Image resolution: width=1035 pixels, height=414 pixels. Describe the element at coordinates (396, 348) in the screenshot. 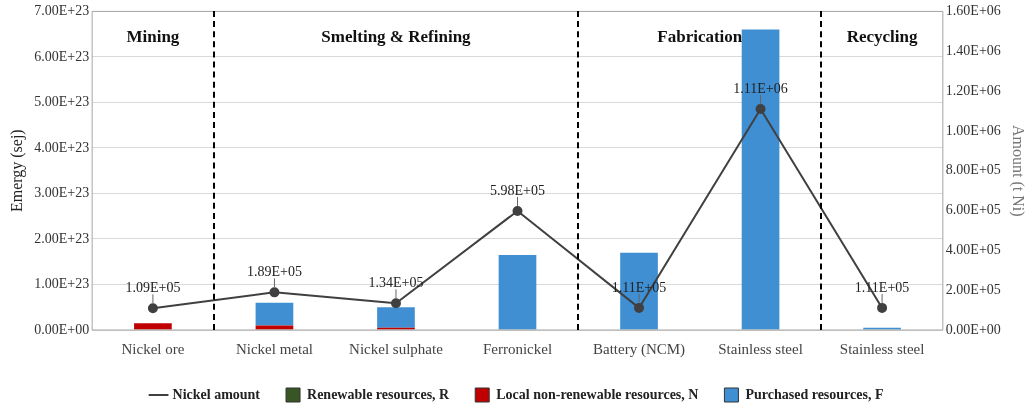

I see `x-tick-label: Nickel sulphate` at that location.